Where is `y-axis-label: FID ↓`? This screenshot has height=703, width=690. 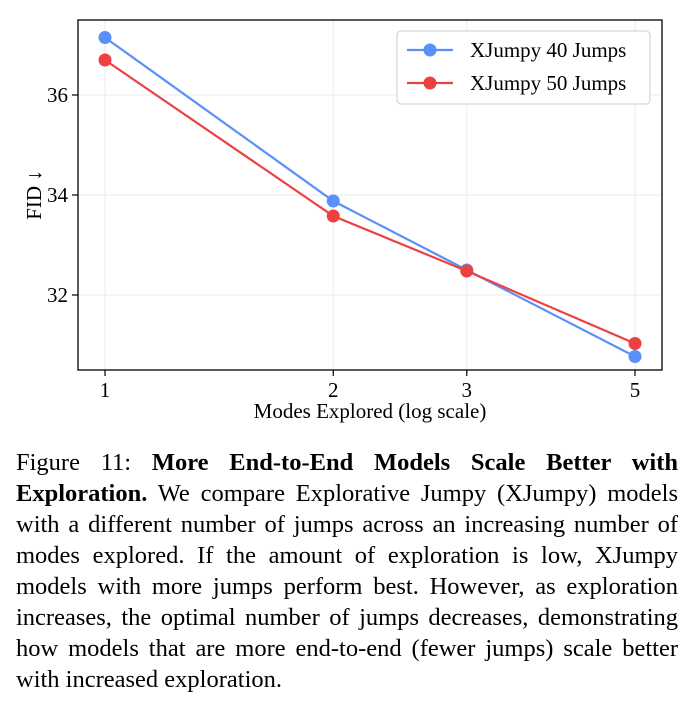
y-axis-label: FID ↓ is located at coordinates (34, 195).